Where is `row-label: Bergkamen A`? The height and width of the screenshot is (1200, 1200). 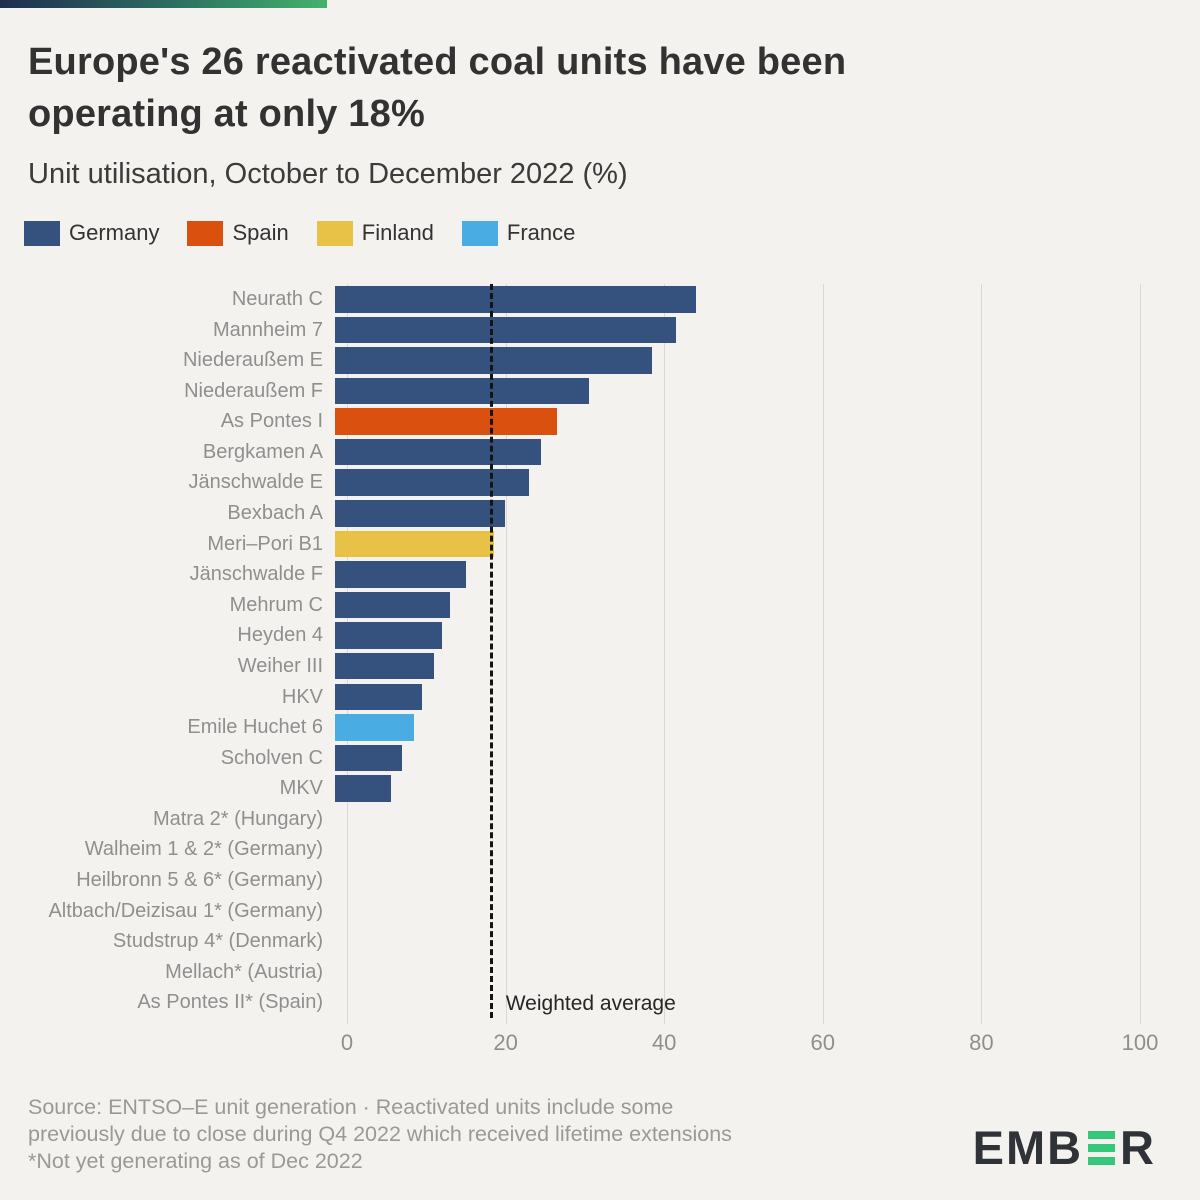 row-label: Bergkamen A is located at coordinates (262, 451).